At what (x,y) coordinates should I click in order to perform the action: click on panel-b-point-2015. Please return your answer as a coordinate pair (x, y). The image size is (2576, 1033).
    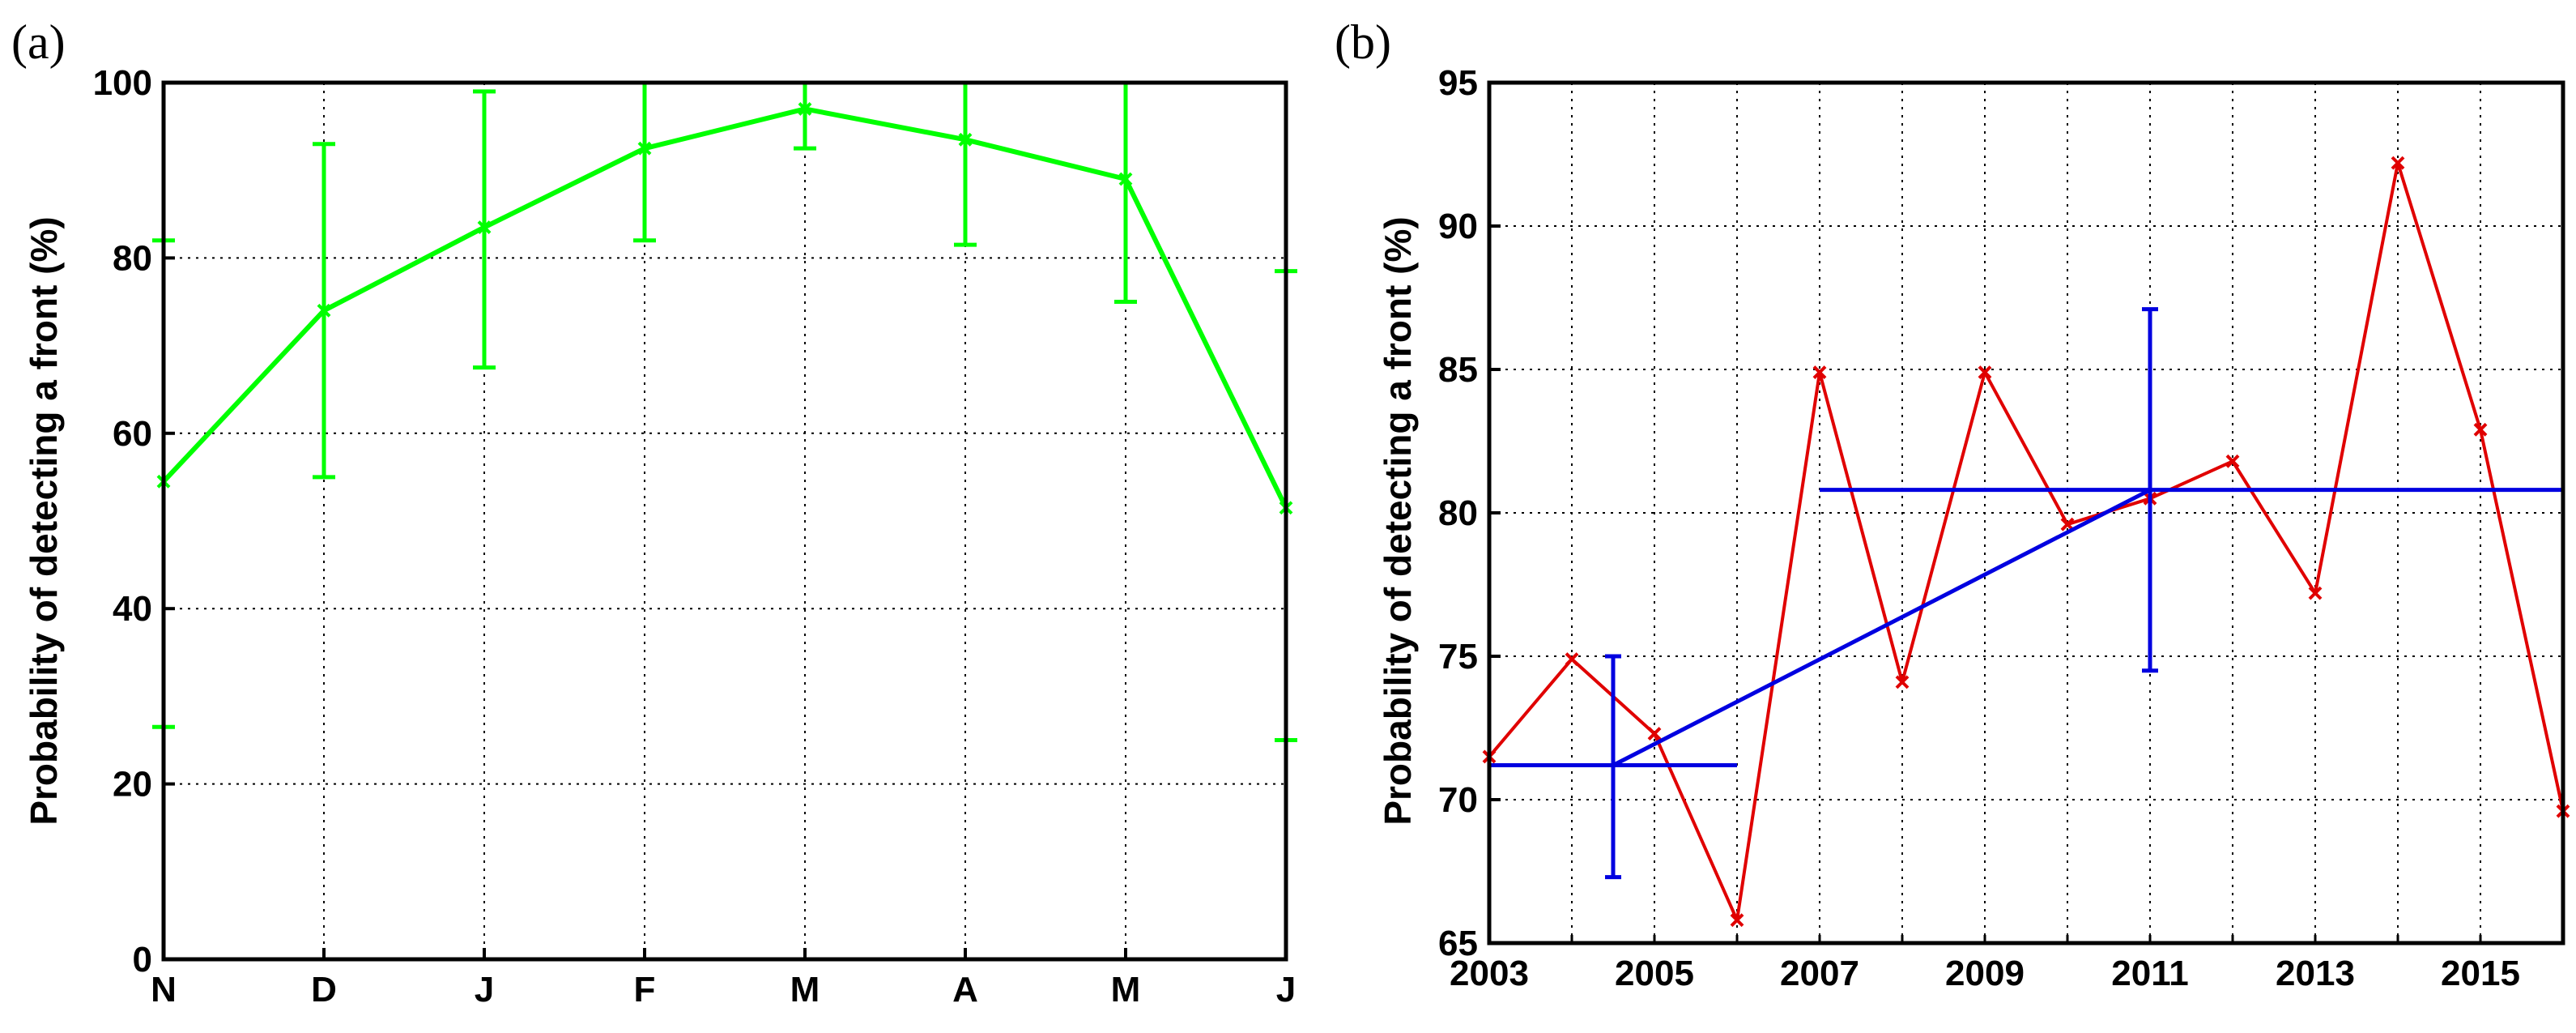
    Looking at the image, I should click on (2480, 430).